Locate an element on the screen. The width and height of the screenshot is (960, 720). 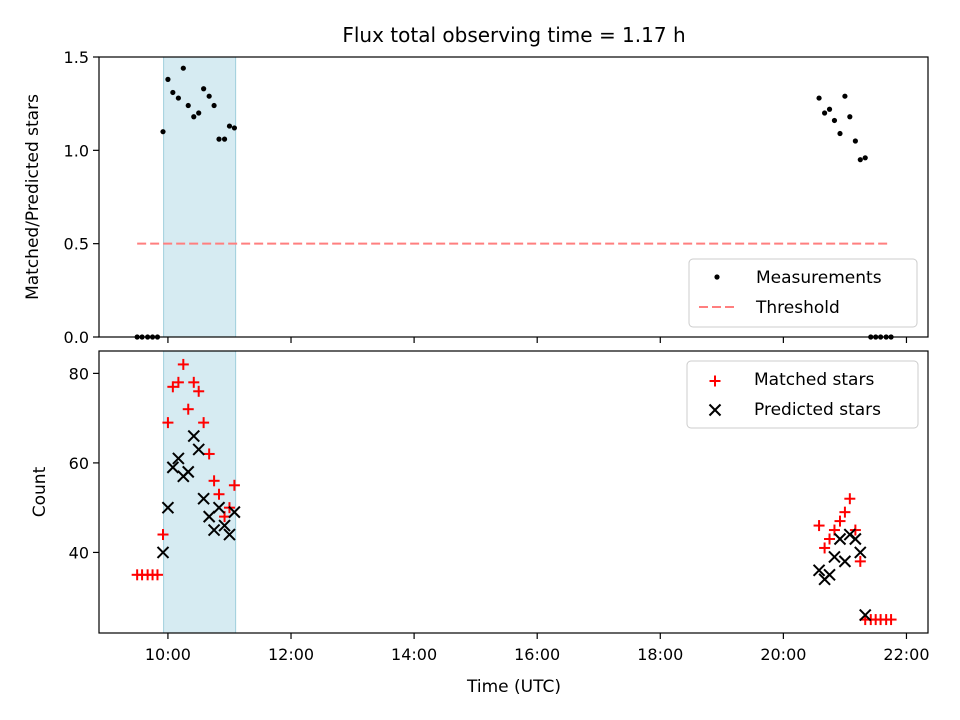
legend-label: Threshold is located at coordinates (797, 308).